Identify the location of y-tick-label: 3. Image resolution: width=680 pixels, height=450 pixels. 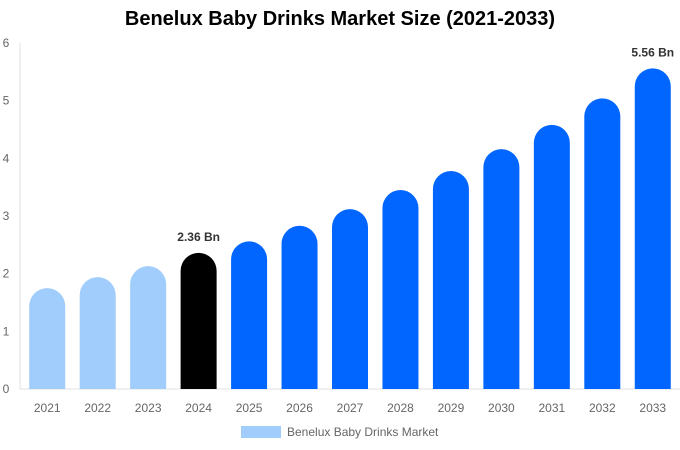
(6, 216).